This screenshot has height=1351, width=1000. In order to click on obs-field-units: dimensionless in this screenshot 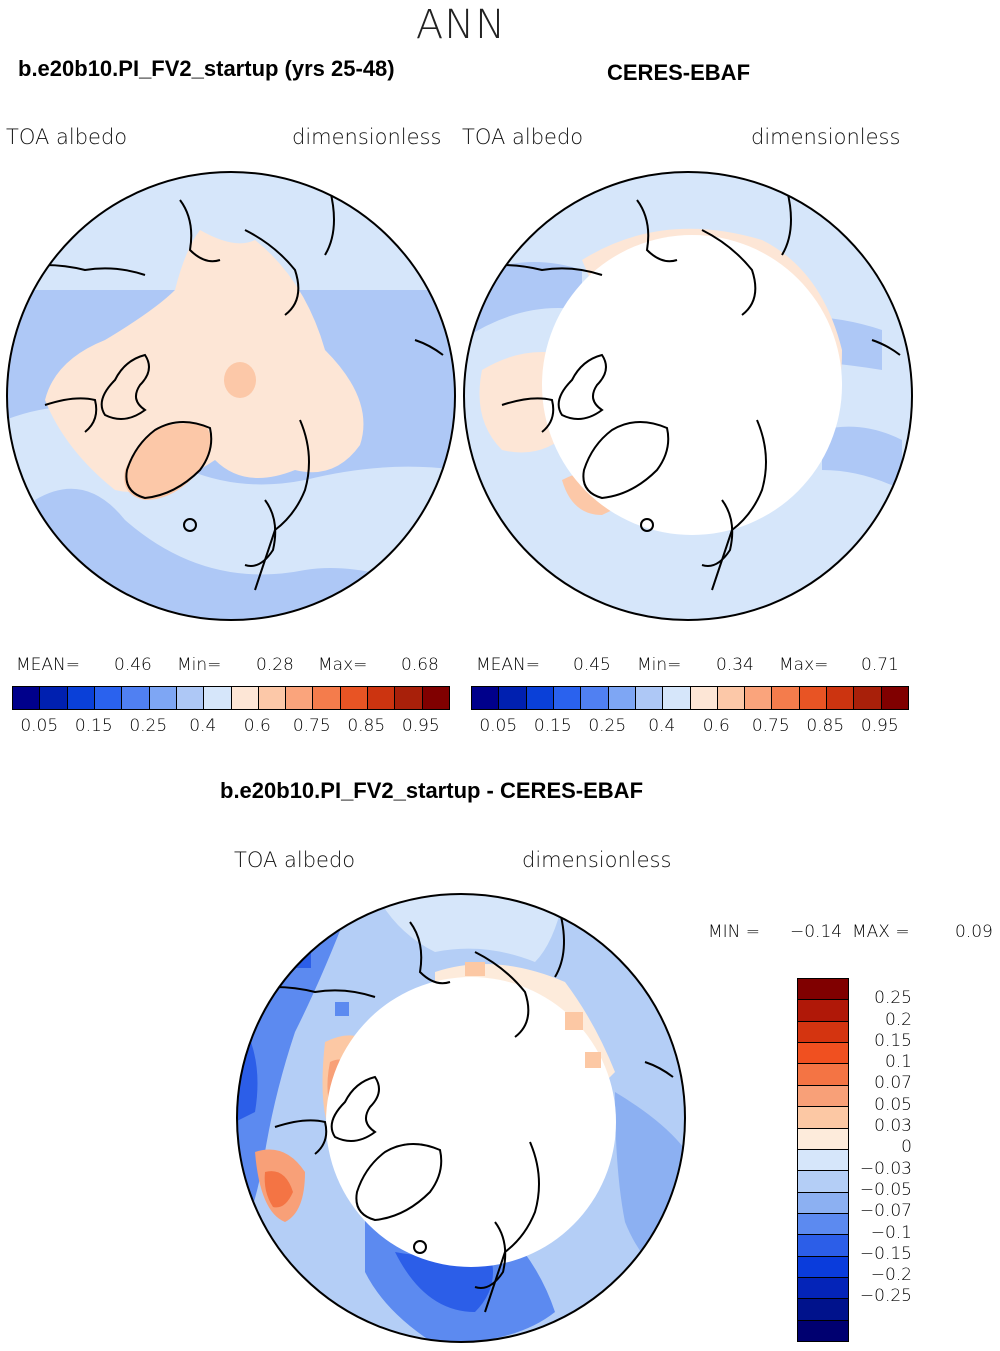, I will do `click(826, 137)`.